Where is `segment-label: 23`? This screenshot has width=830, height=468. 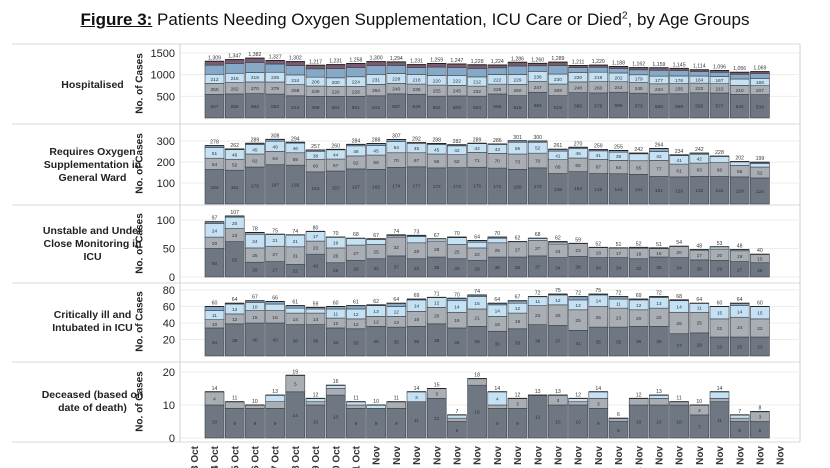 segment-label: 23 is located at coordinates (760, 348).